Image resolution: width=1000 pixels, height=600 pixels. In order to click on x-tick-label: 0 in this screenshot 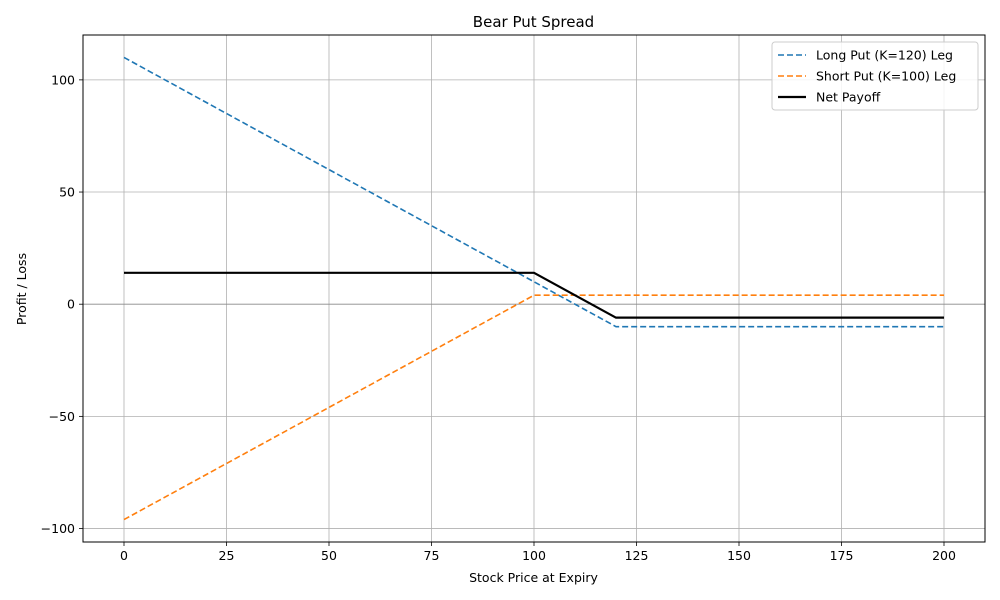, I will do `click(124, 555)`.